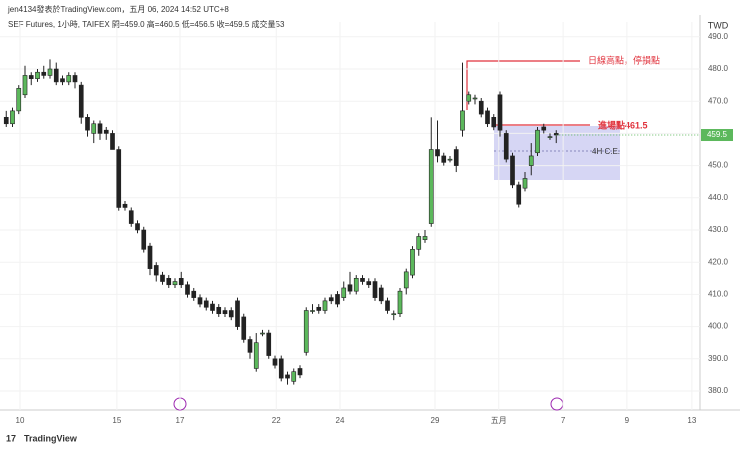  I want to click on y-tick-label: 390.0, so click(718, 358).